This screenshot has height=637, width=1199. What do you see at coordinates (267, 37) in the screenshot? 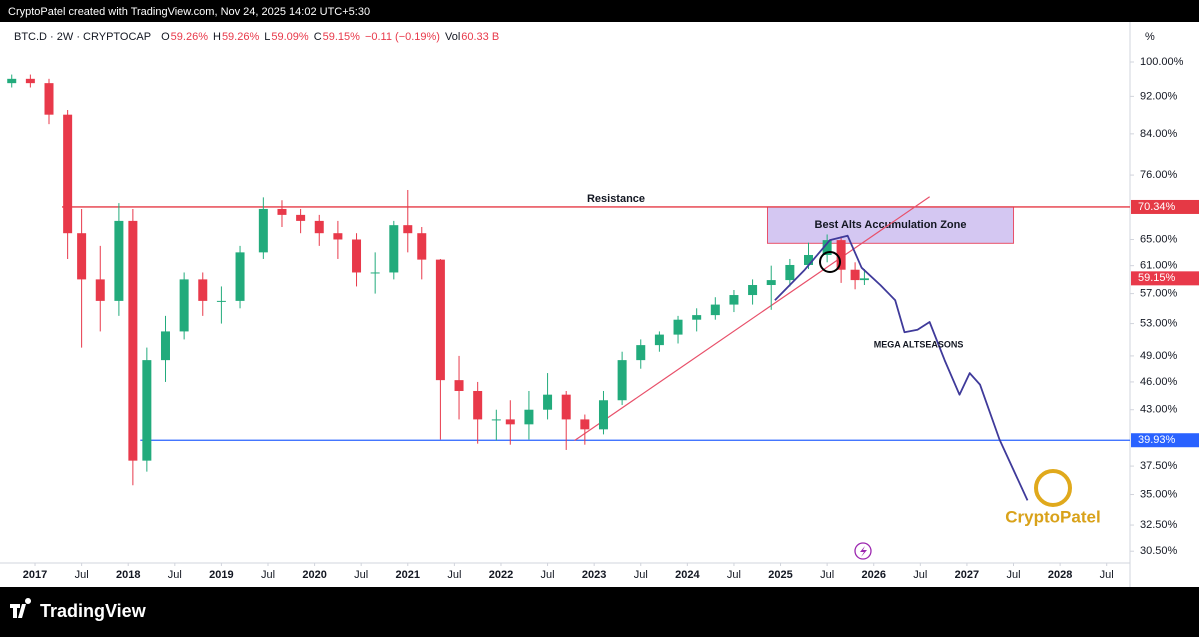
I see `legend-item: L` at bounding box center [267, 37].